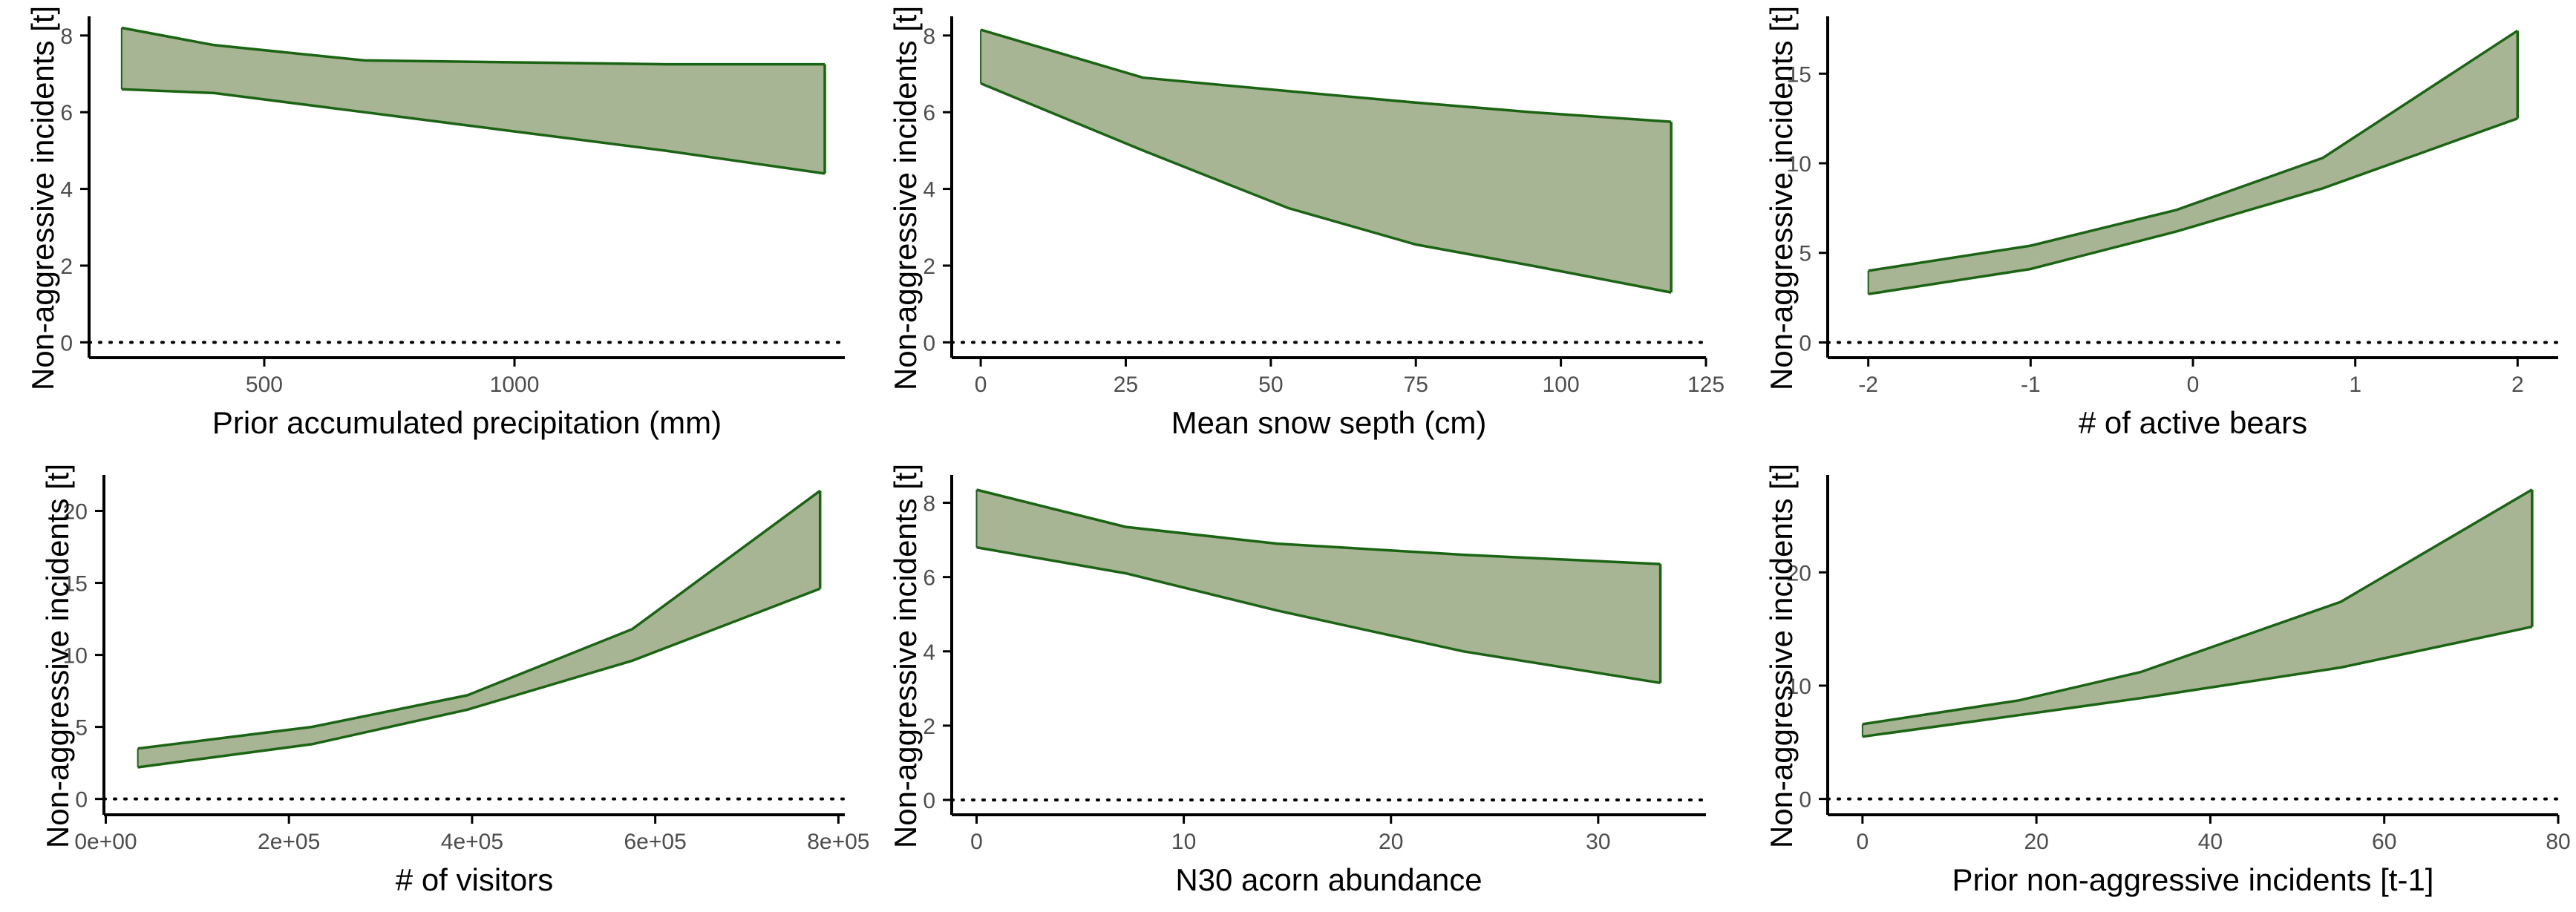 This screenshot has height=912, width=2576. What do you see at coordinates (2210, 842) in the screenshot?
I see `x-tick-label: 40` at bounding box center [2210, 842].